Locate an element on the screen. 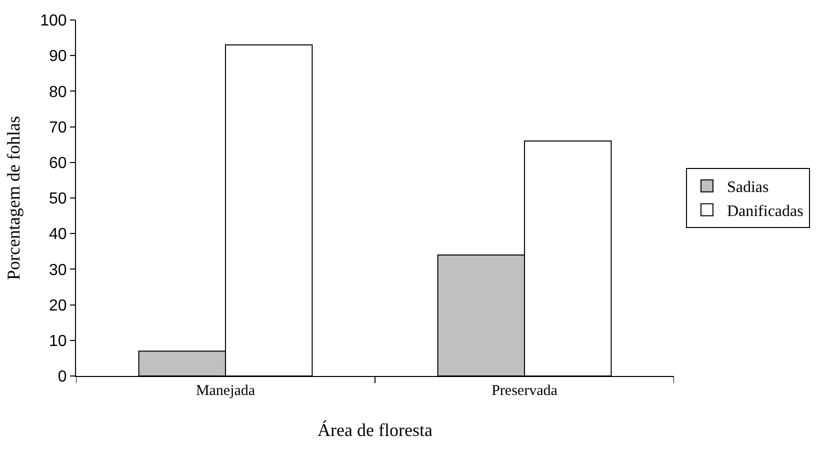 This screenshot has height=466, width=822. y-tick-label: 10 is located at coordinates (58, 341).